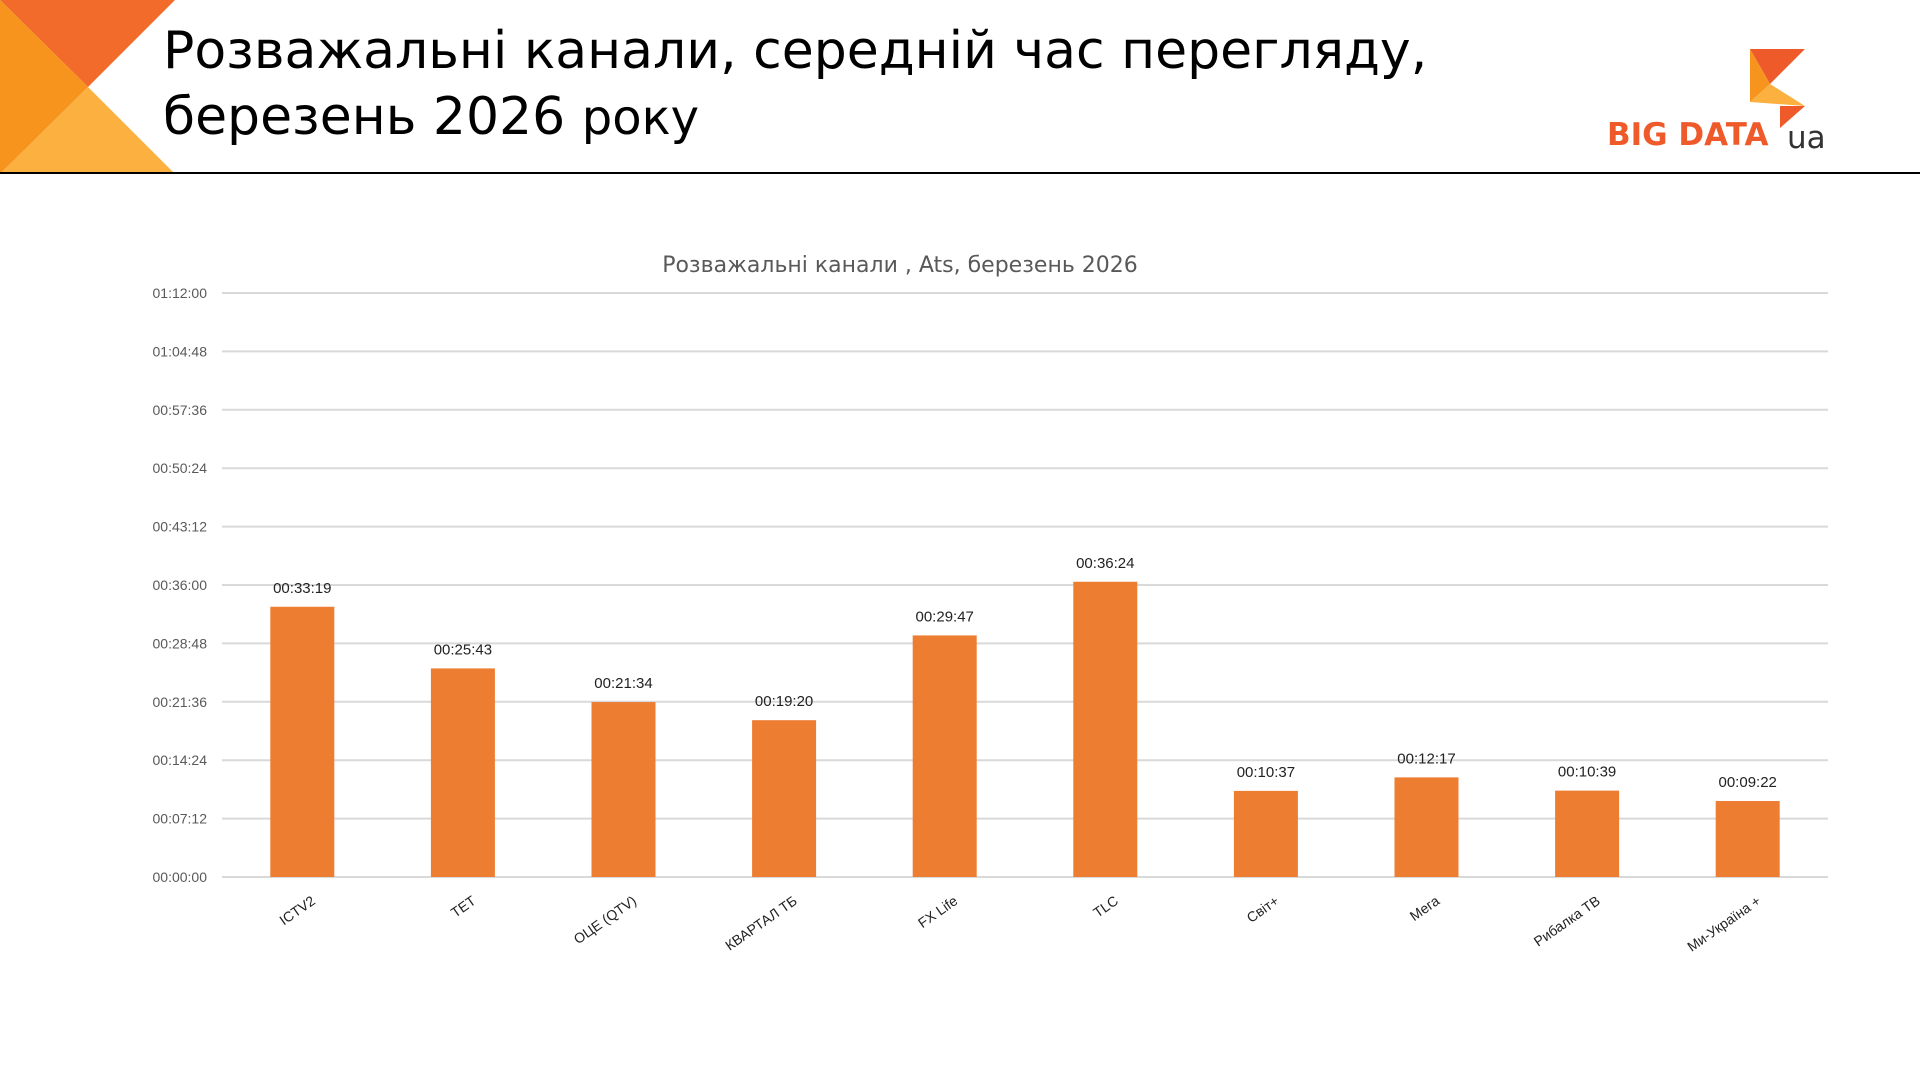 Image resolution: width=1920 pixels, height=1080 pixels. What do you see at coordinates (180, 702) in the screenshot?
I see `y-tick-label: 00:21:36` at bounding box center [180, 702].